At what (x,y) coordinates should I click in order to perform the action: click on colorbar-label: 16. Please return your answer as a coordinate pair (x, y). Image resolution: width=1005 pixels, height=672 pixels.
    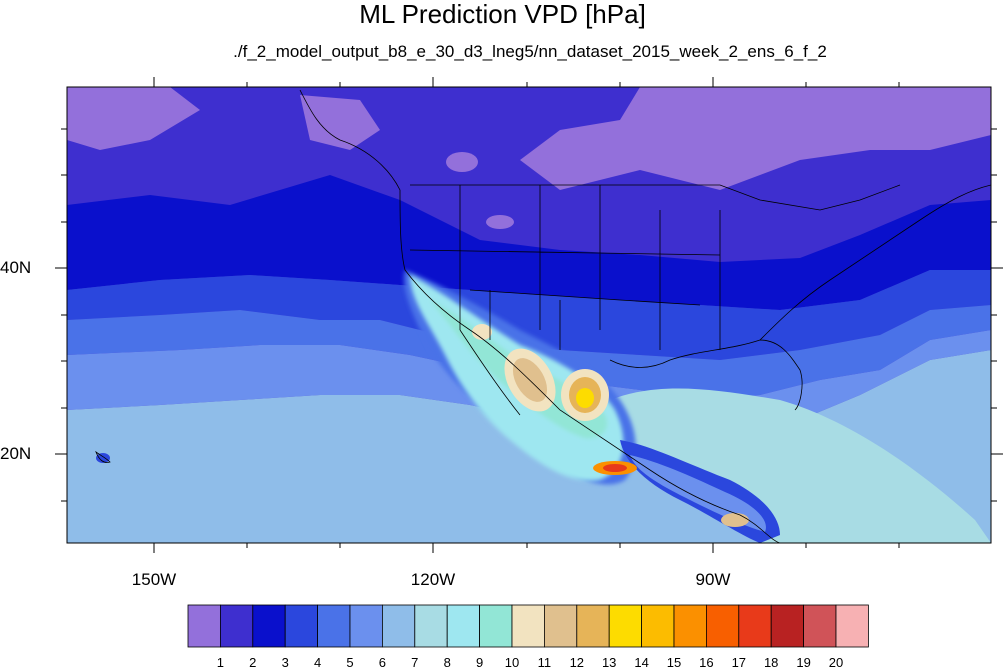
    Looking at the image, I should click on (706, 662).